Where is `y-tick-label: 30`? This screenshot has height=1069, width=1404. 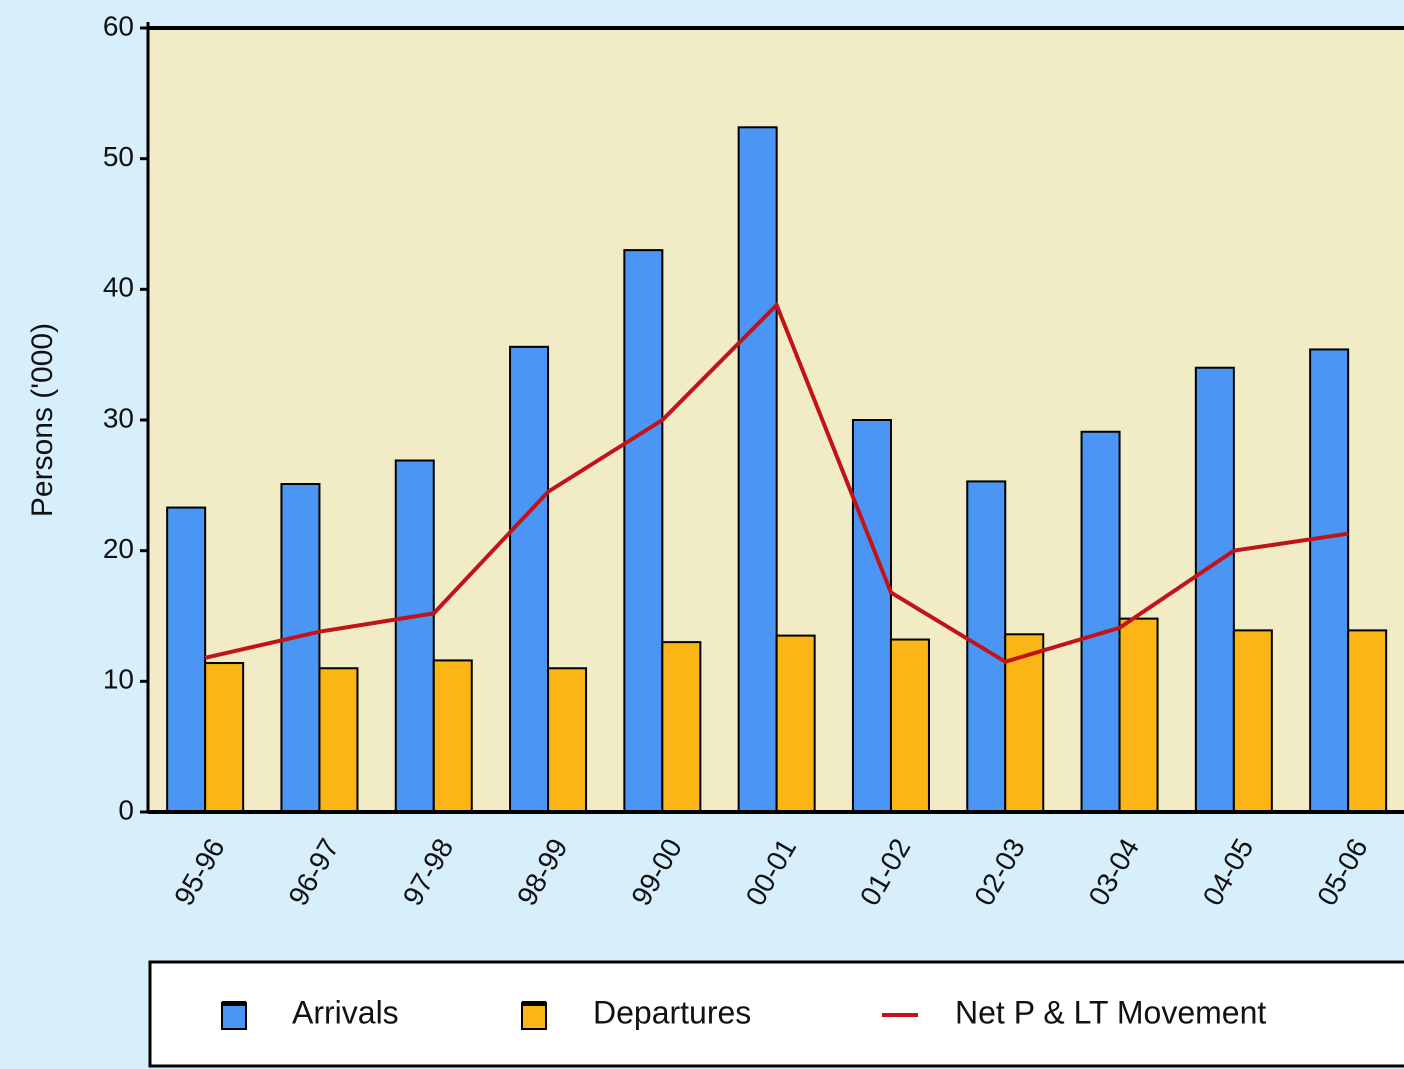 y-tick-label: 30 is located at coordinates (118, 417).